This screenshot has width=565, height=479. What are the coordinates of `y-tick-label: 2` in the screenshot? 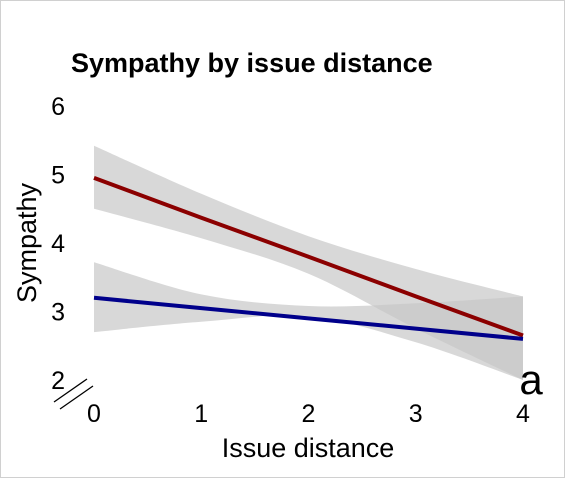 It's located at (58, 381).